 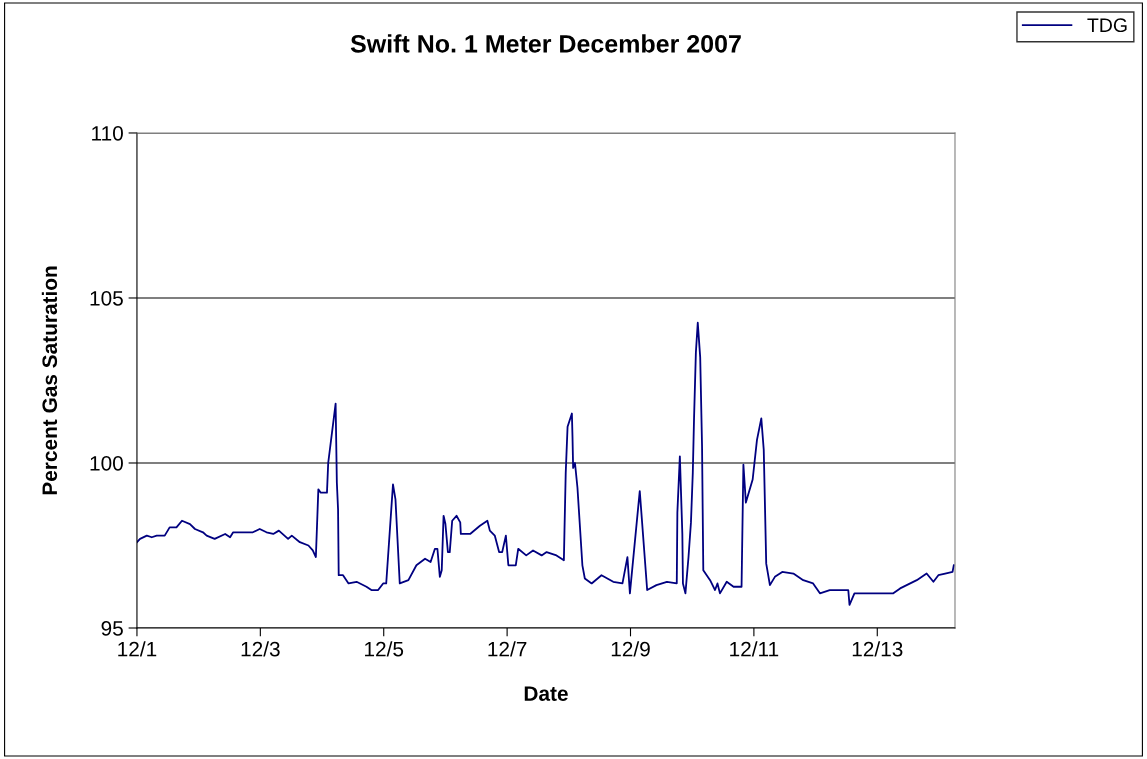 I want to click on y-tick-label: 95, so click(x=112, y=628).